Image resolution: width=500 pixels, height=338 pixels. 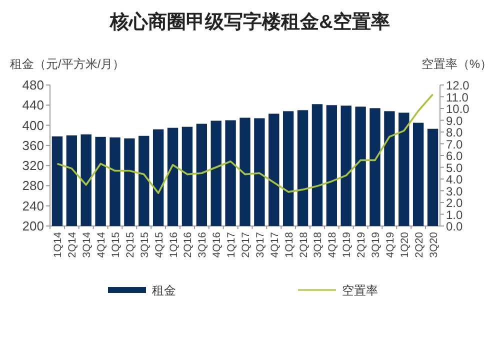 I want to click on y2-tick-label: 11.0, so click(x=457, y=97).